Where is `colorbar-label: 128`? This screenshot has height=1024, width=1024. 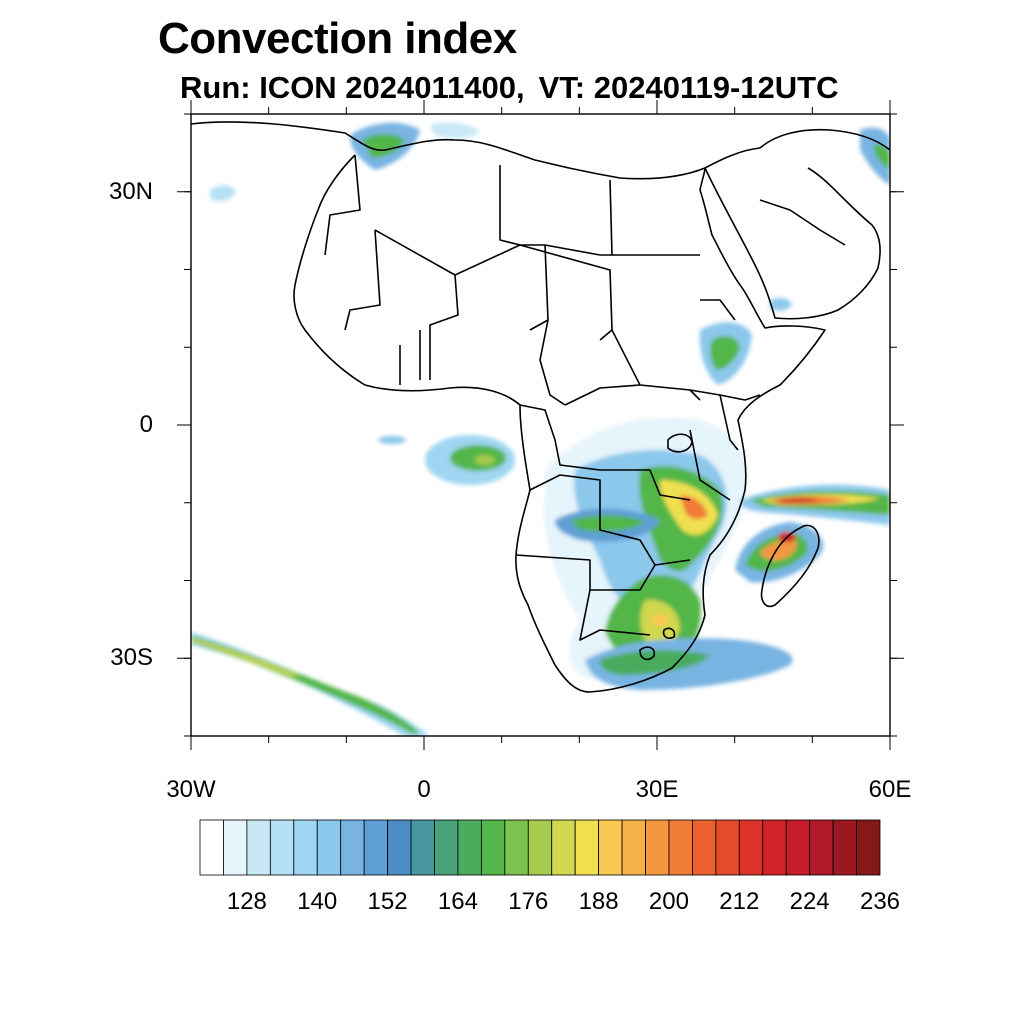
colorbar-label: 128 is located at coordinates (246, 901).